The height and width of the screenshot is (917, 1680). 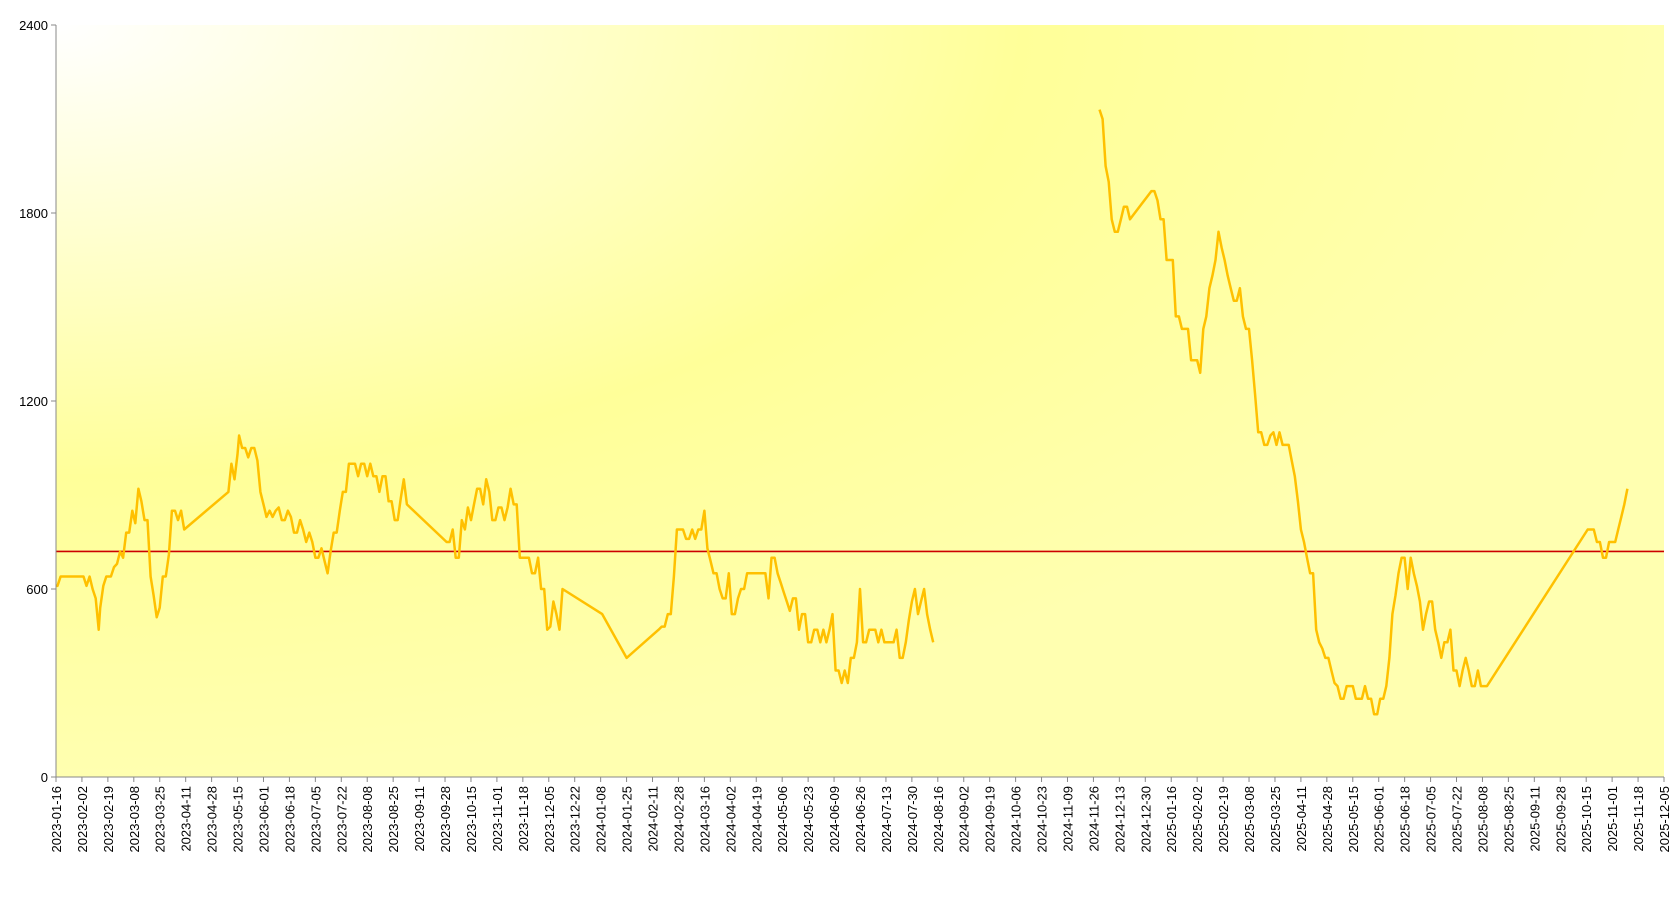 I want to click on x-tick-label: 2025-03-08, so click(x=1249, y=819).